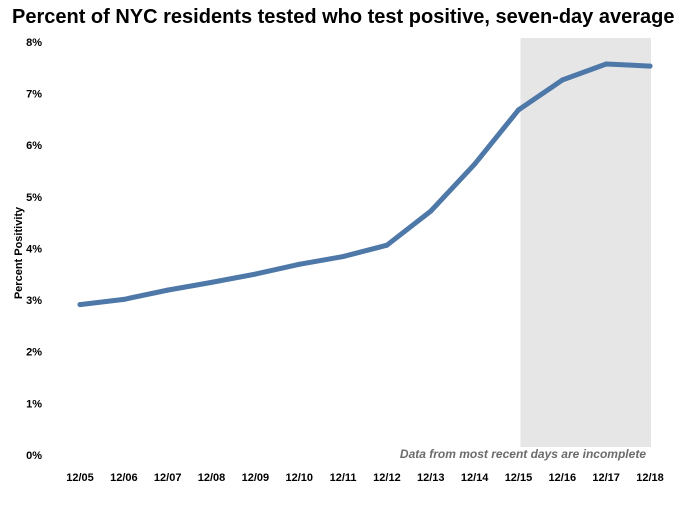  What do you see at coordinates (80, 478) in the screenshot?
I see `x-tick-label: 12/05` at bounding box center [80, 478].